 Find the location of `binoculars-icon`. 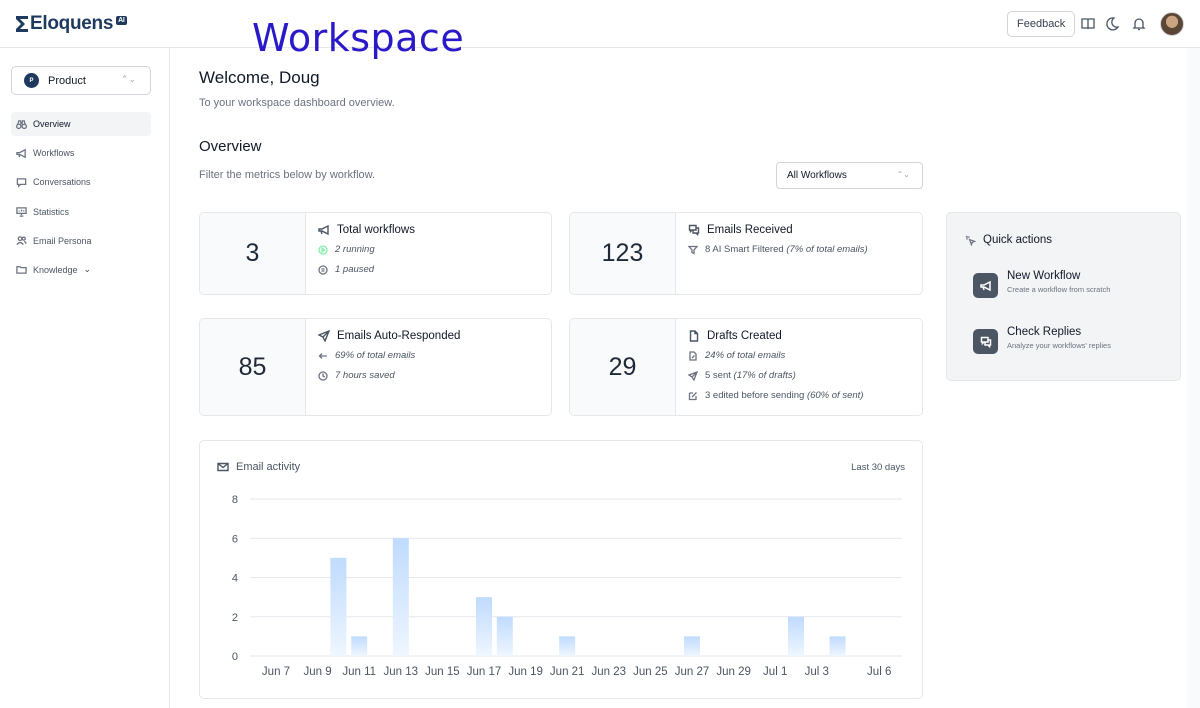

binoculars-icon is located at coordinates (21, 124).